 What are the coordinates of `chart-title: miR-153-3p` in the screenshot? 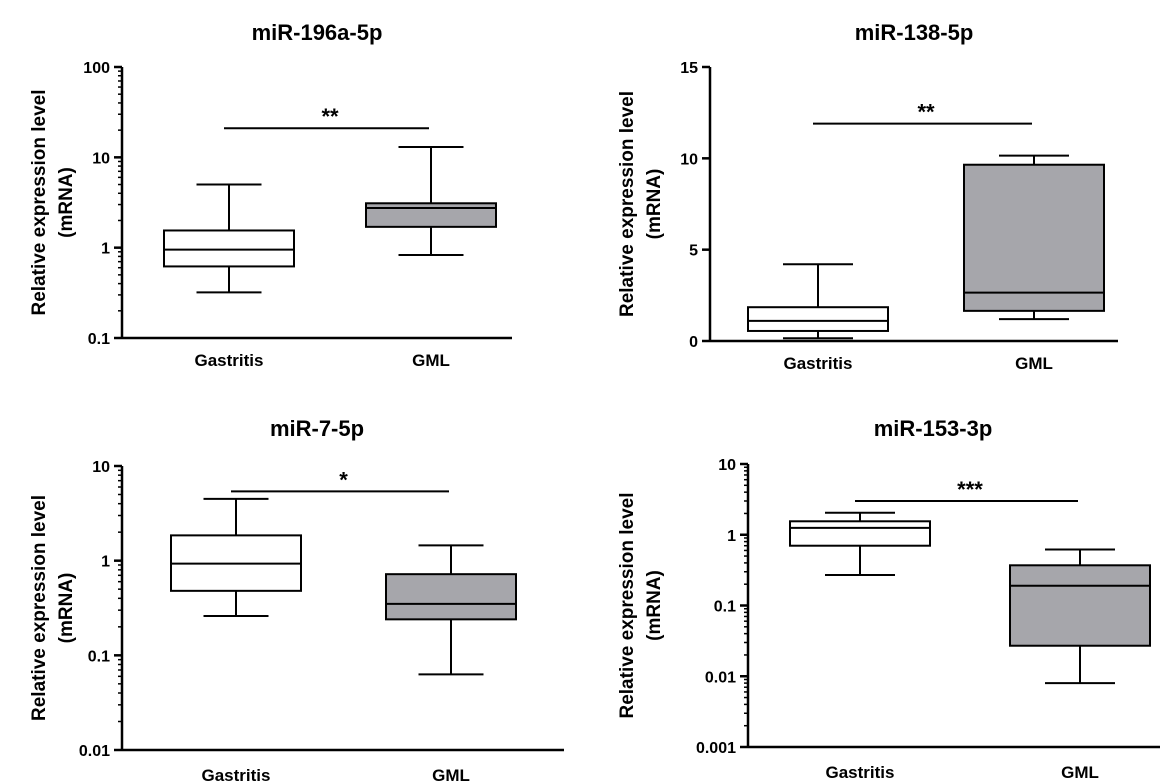 It's located at (933, 428).